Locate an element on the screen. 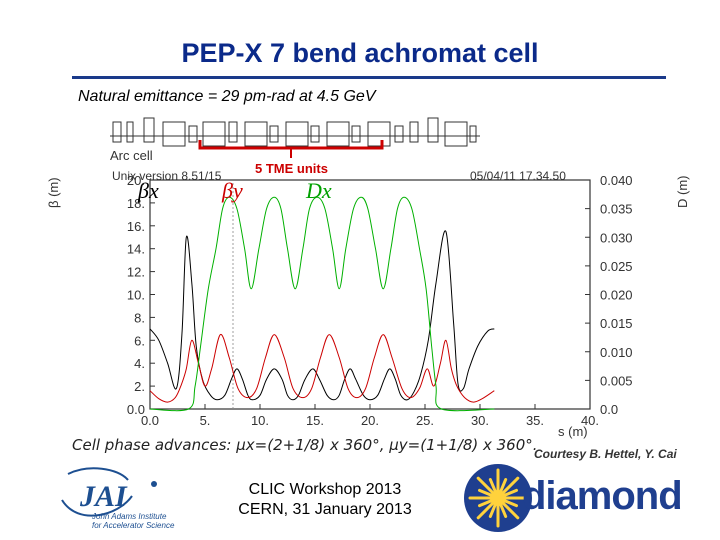 The image size is (720, 540). x-tick-label: 40. is located at coordinates (590, 420).